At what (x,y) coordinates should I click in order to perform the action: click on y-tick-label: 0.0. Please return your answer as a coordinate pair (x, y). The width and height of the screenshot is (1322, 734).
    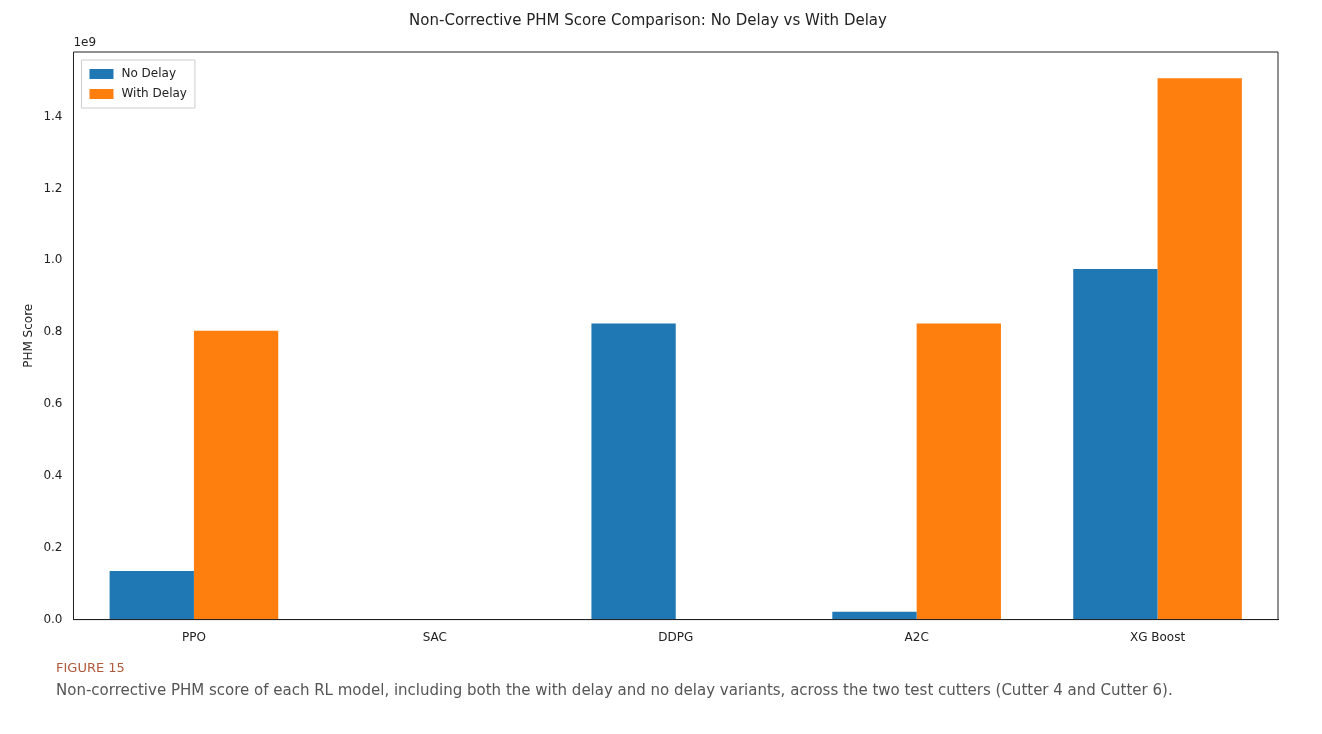
    Looking at the image, I should click on (53, 618).